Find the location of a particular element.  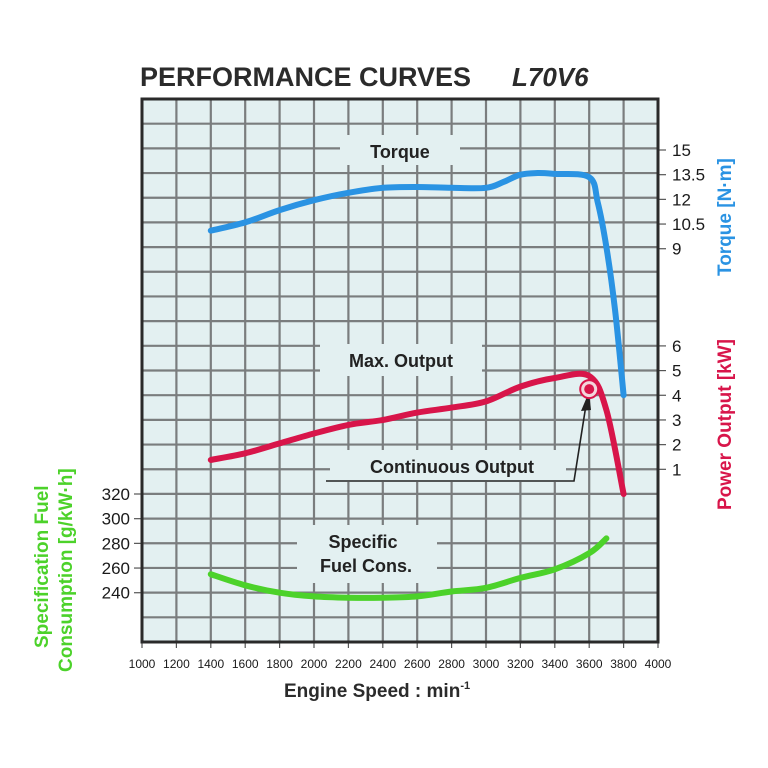

x-tick-label: 2400 is located at coordinates (382, 664).